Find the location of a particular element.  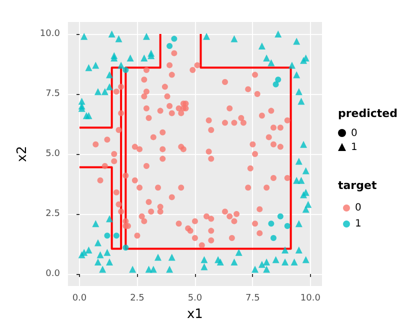

x-tick-label: 5.0 is located at coordinates (195, 299).